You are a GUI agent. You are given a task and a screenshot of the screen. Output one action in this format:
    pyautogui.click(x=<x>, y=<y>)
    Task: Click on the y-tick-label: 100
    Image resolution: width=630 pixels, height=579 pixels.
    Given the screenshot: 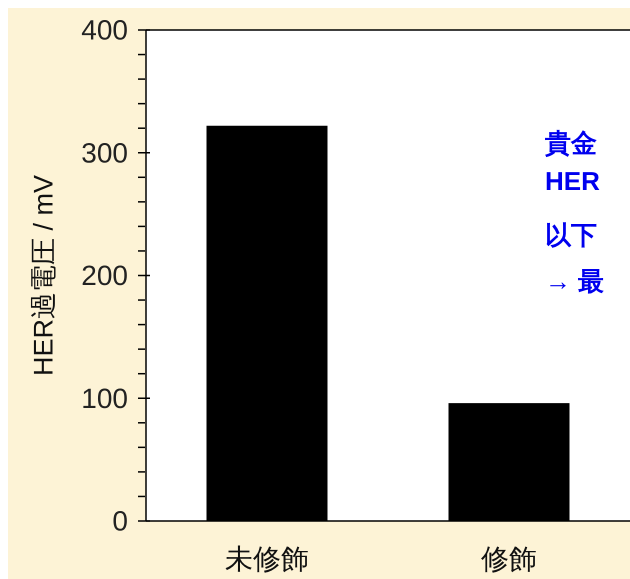 What is the action you would take?
    pyautogui.click(x=104, y=398)
    